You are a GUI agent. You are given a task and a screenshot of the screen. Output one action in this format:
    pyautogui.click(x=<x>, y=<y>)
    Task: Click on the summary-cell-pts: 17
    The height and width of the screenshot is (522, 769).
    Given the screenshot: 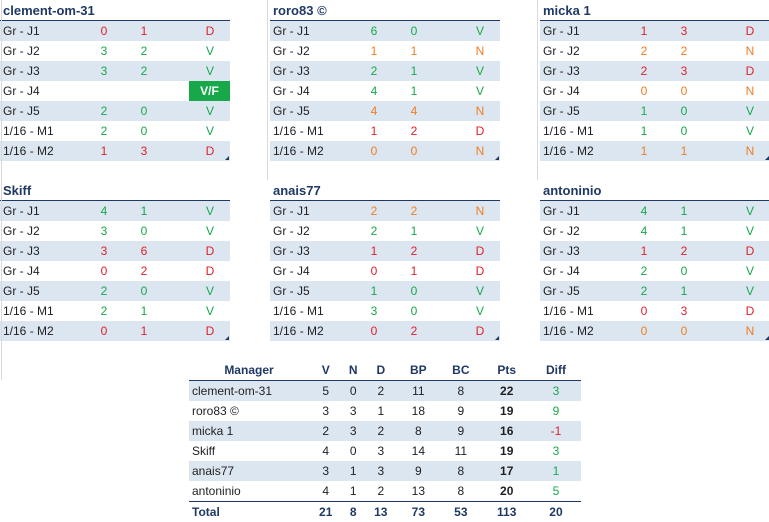 What is the action you would take?
    pyautogui.click(x=507, y=471)
    